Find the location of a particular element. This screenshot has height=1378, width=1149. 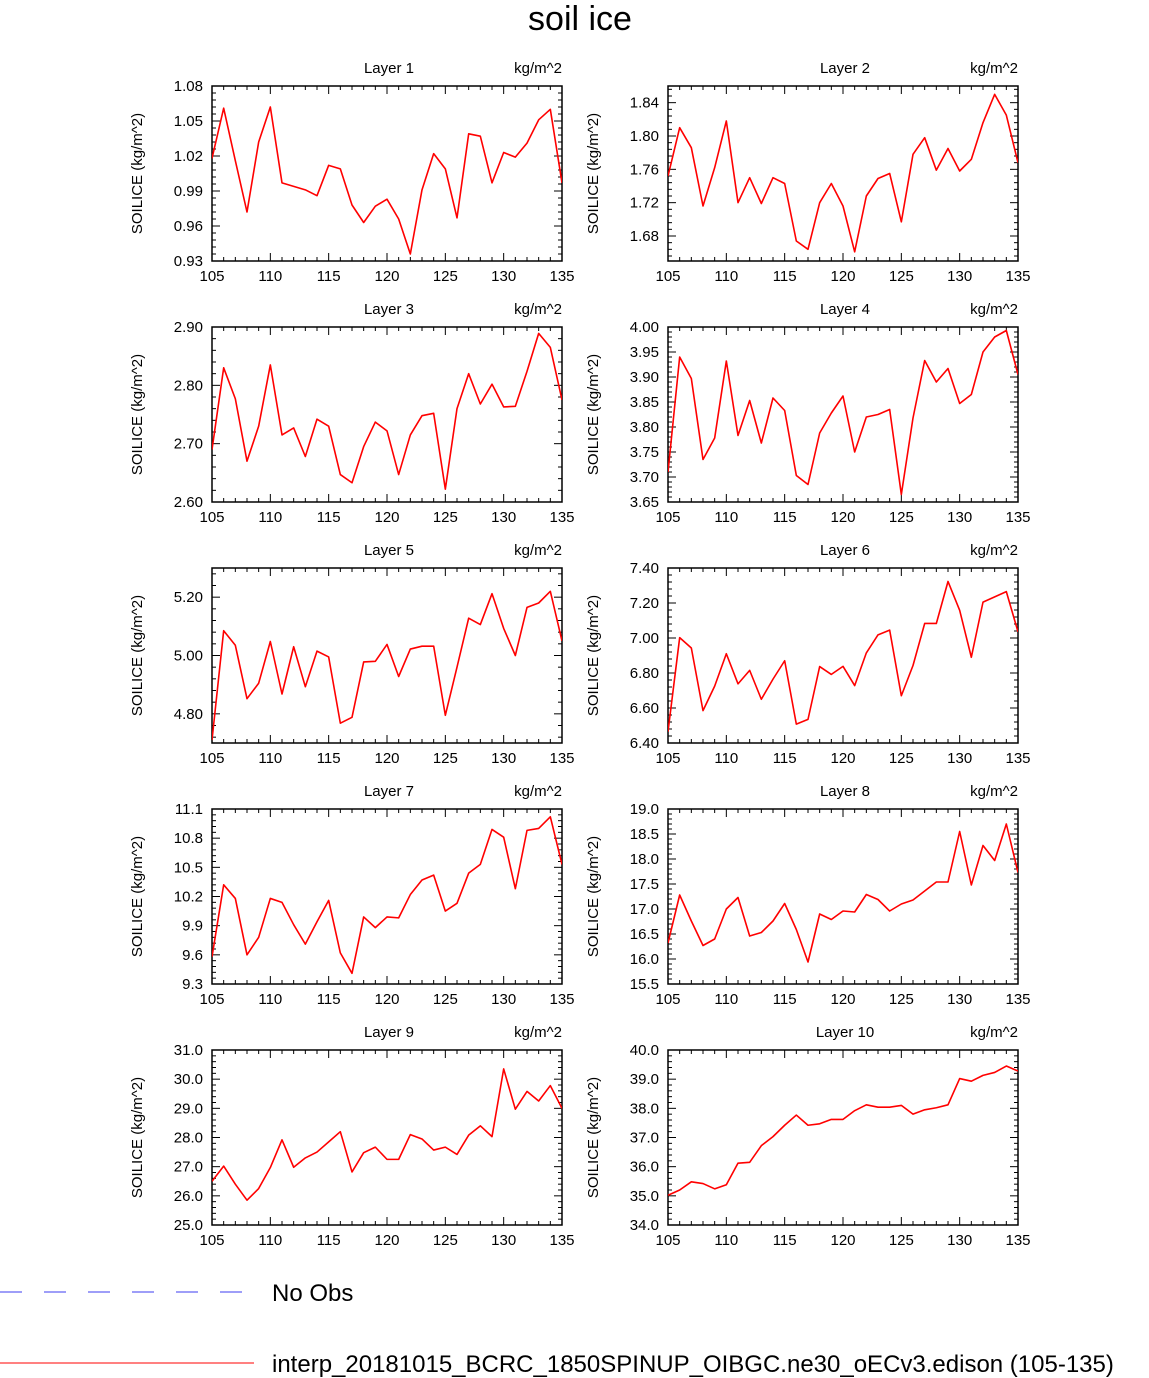

y-tick-label: 9.9 is located at coordinates (192, 926).